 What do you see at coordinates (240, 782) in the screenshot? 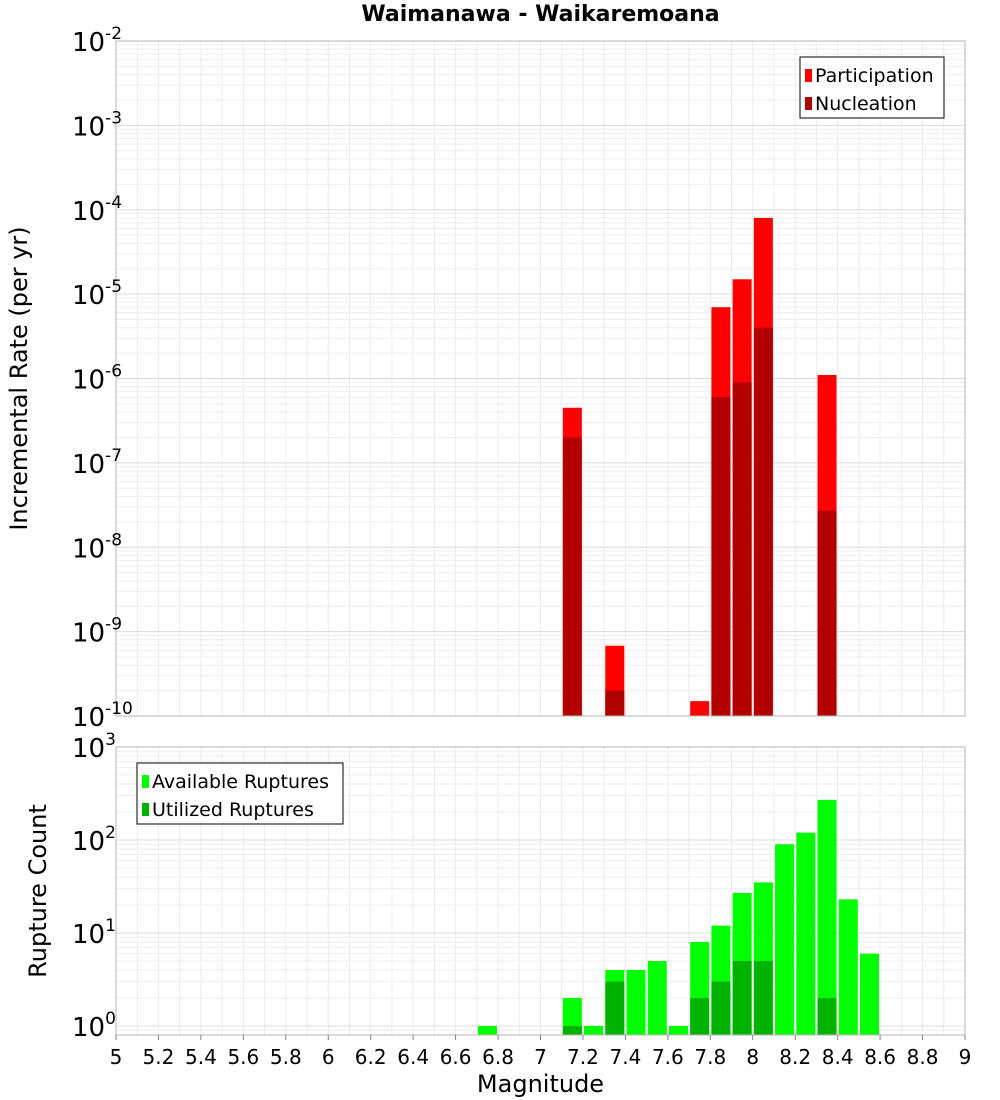
I see `legend-label: Available Ruptures` at bounding box center [240, 782].